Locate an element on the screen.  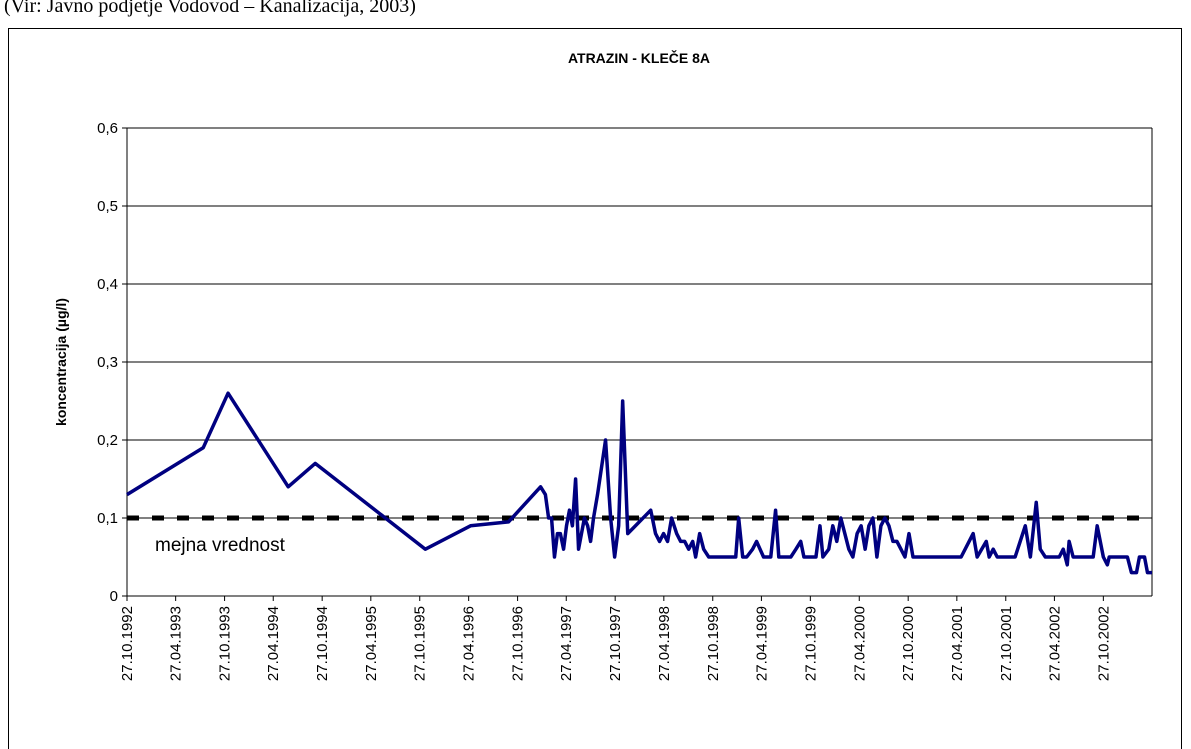
x-tick-label: 27.10.1995 is located at coordinates (420, 643).